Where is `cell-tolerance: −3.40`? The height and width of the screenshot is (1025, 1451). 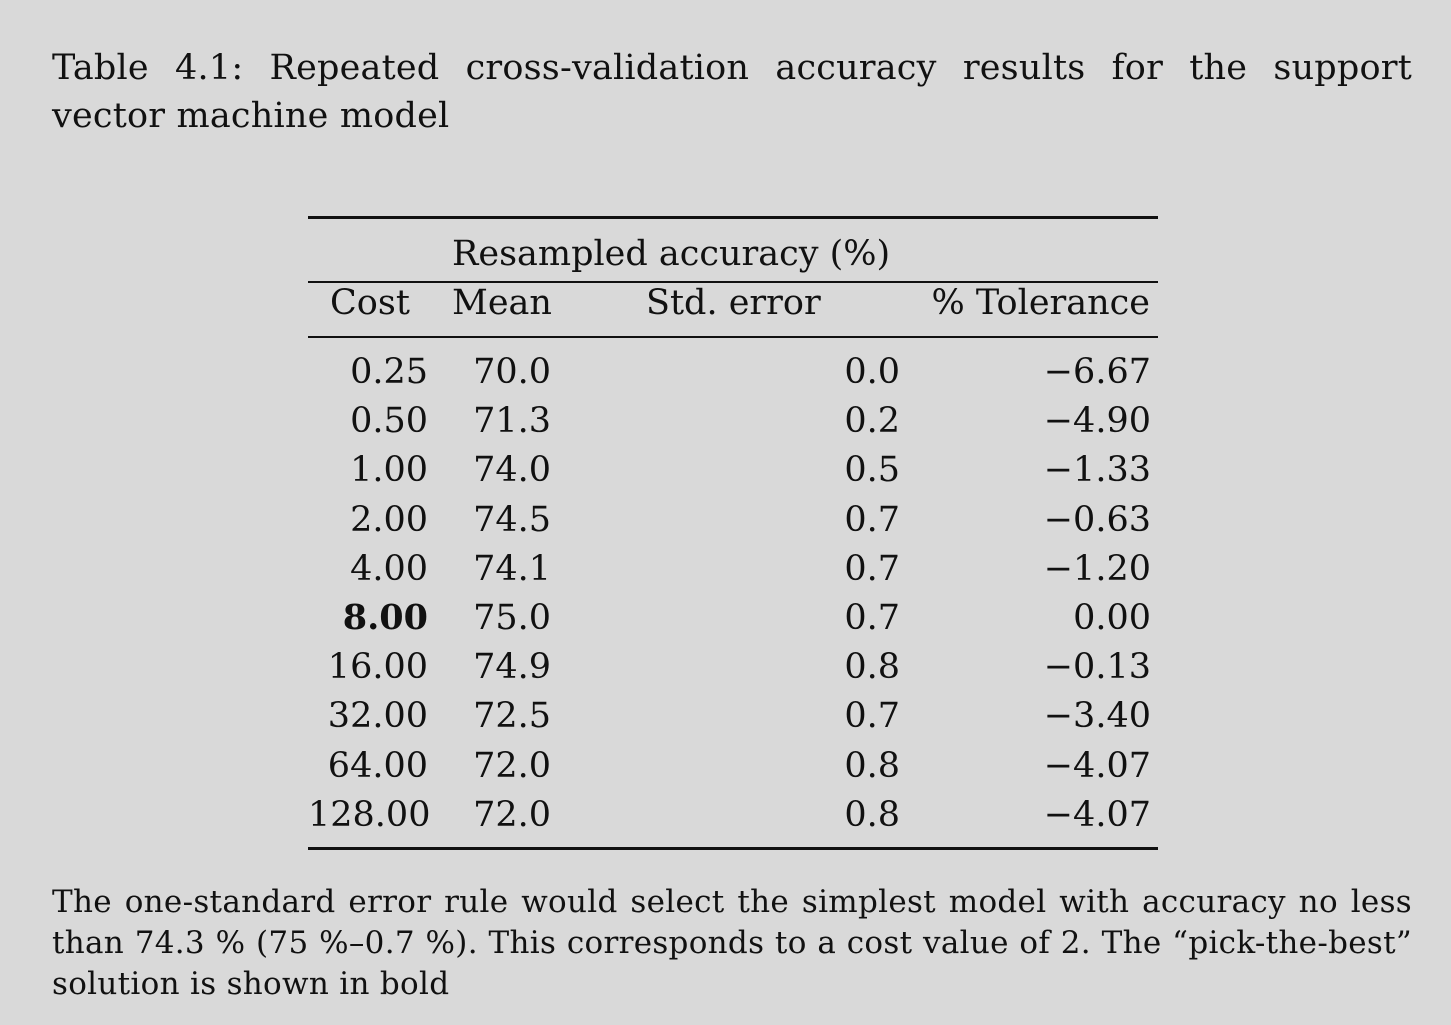
cell-tolerance: −3.40 is located at coordinates (1097, 716).